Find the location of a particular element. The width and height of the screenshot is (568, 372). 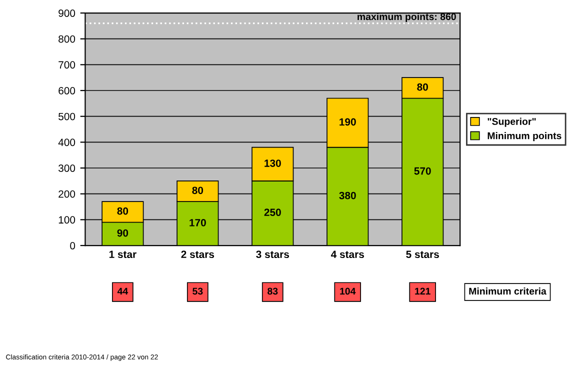

y-tick-label: 800 is located at coordinates (67, 39).